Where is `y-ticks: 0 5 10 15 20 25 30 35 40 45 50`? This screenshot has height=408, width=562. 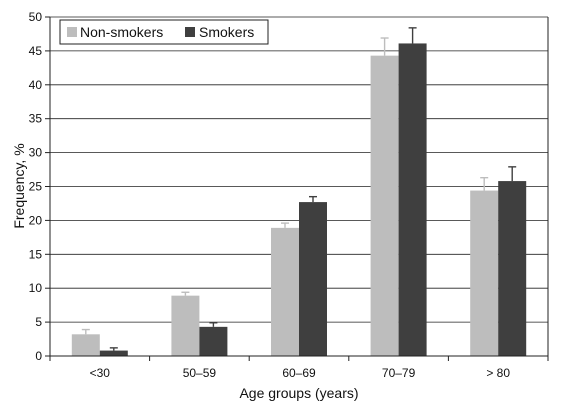 y-ticks: 0 5 10 15 20 25 30 35 40 45 50 is located at coordinates (39, 186).